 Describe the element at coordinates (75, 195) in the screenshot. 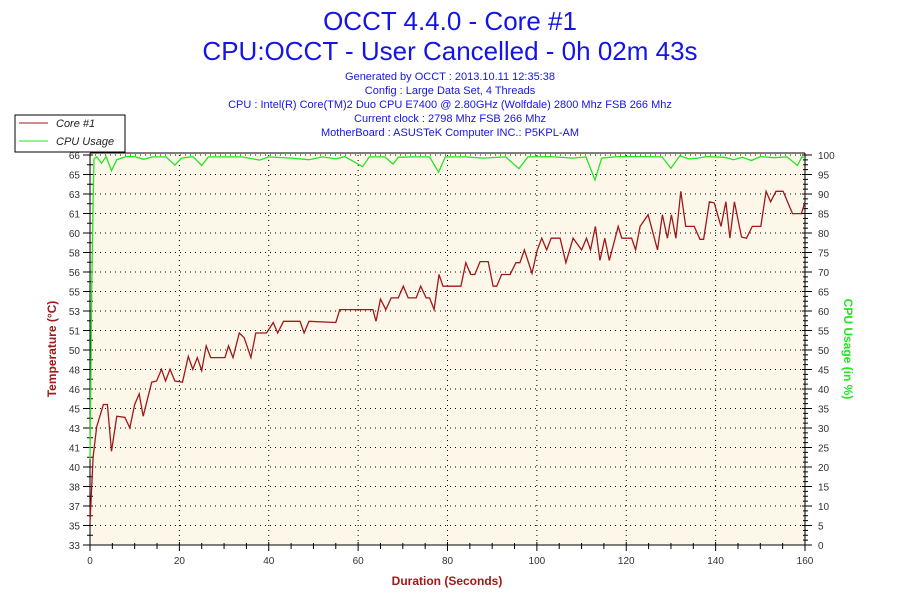

I see `y-tick-label: 63` at that location.